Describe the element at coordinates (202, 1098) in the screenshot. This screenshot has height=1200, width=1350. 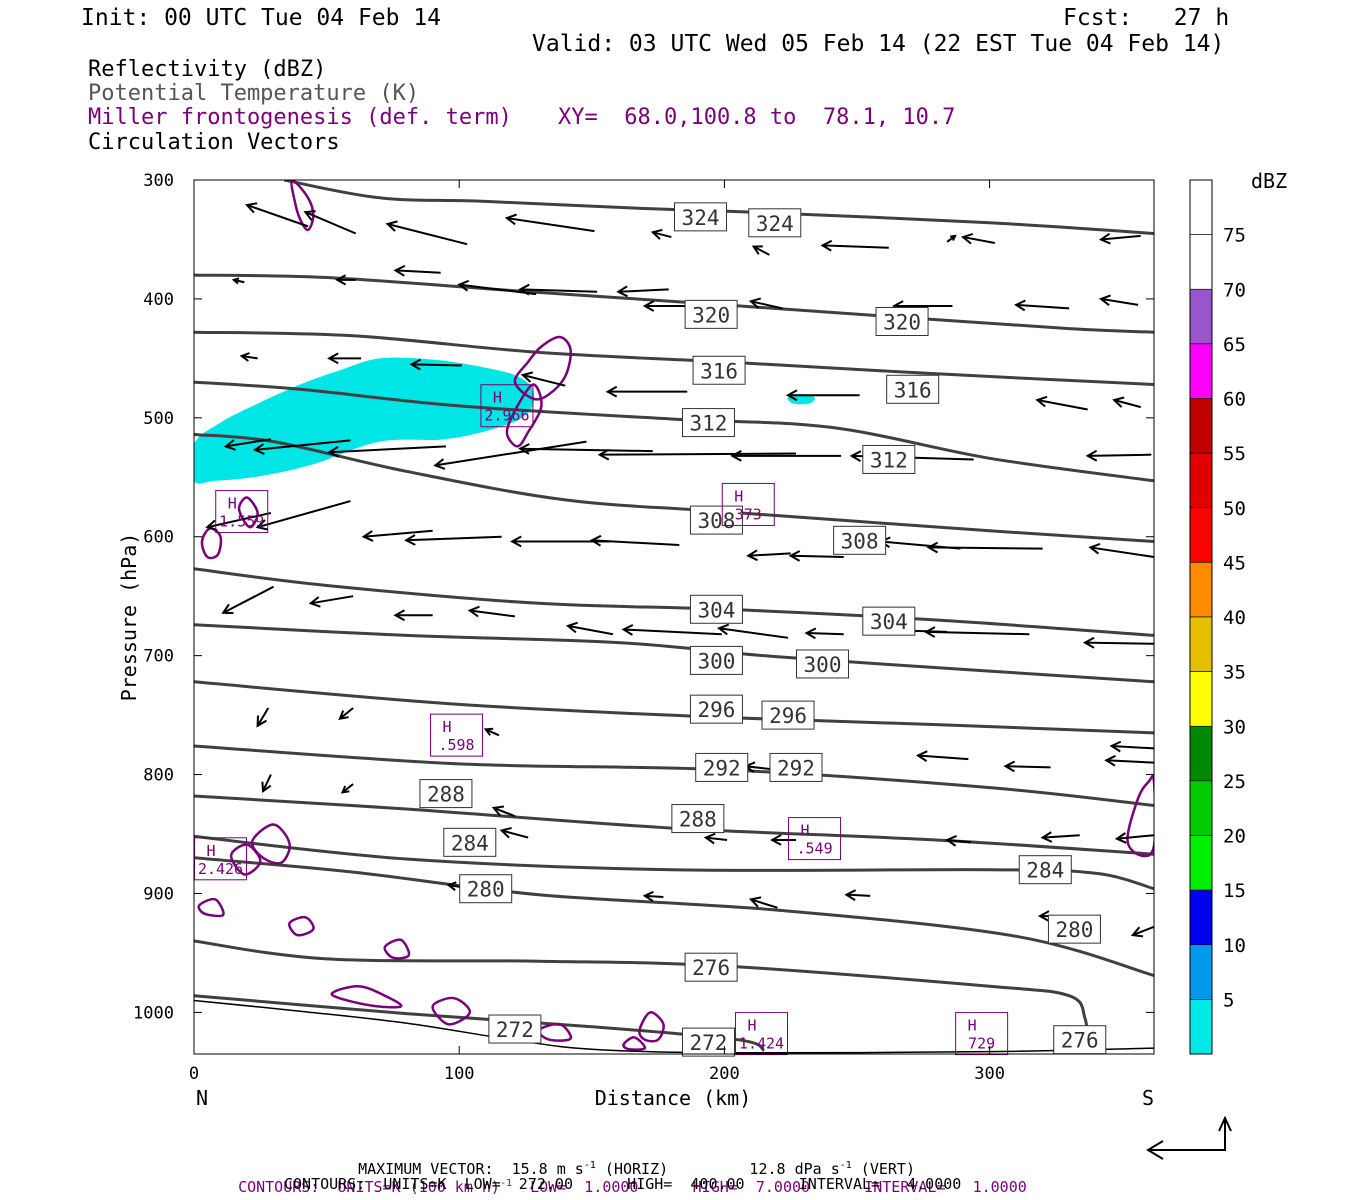
I see `north-label: N` at that location.